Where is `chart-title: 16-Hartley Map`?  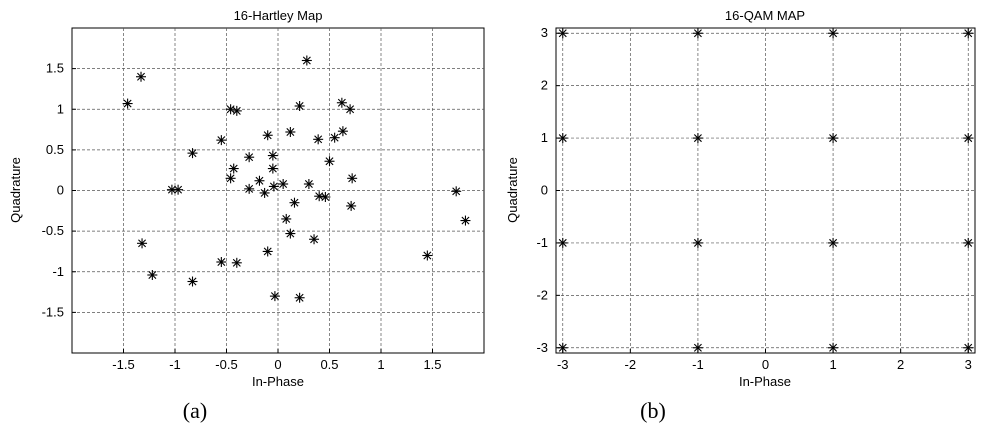 chart-title: 16-Hartley Map is located at coordinates (278, 15).